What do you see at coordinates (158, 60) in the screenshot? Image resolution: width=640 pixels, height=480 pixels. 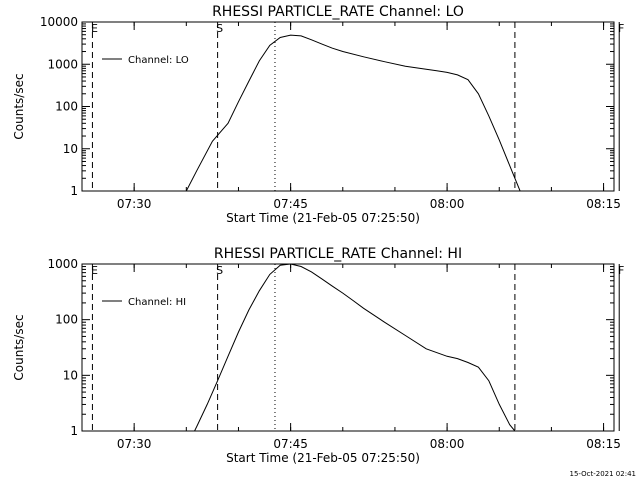 I see `panel1-legend-label: Channel: LO` at bounding box center [158, 60].